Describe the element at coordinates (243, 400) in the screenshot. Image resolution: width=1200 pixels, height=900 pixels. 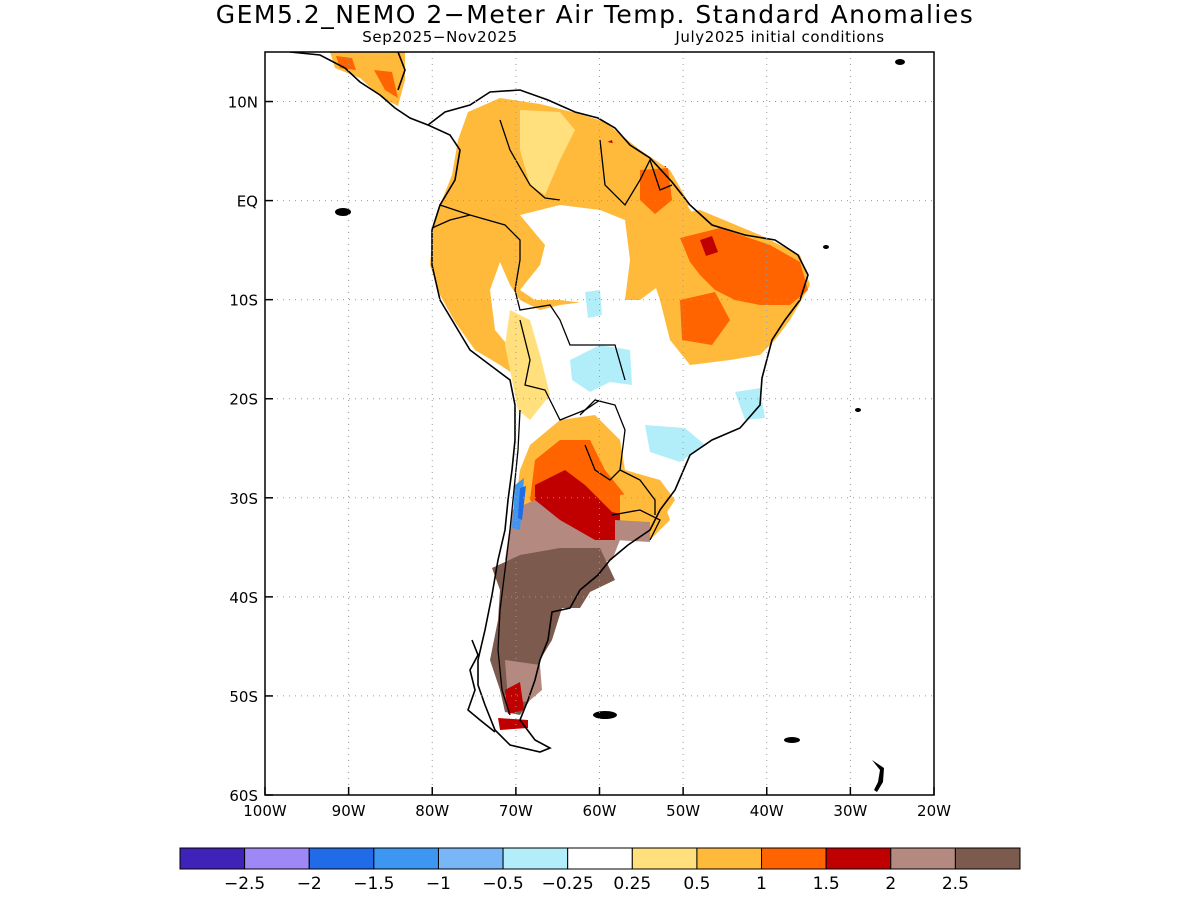
I see `lat-tick-label: 20S` at that location.